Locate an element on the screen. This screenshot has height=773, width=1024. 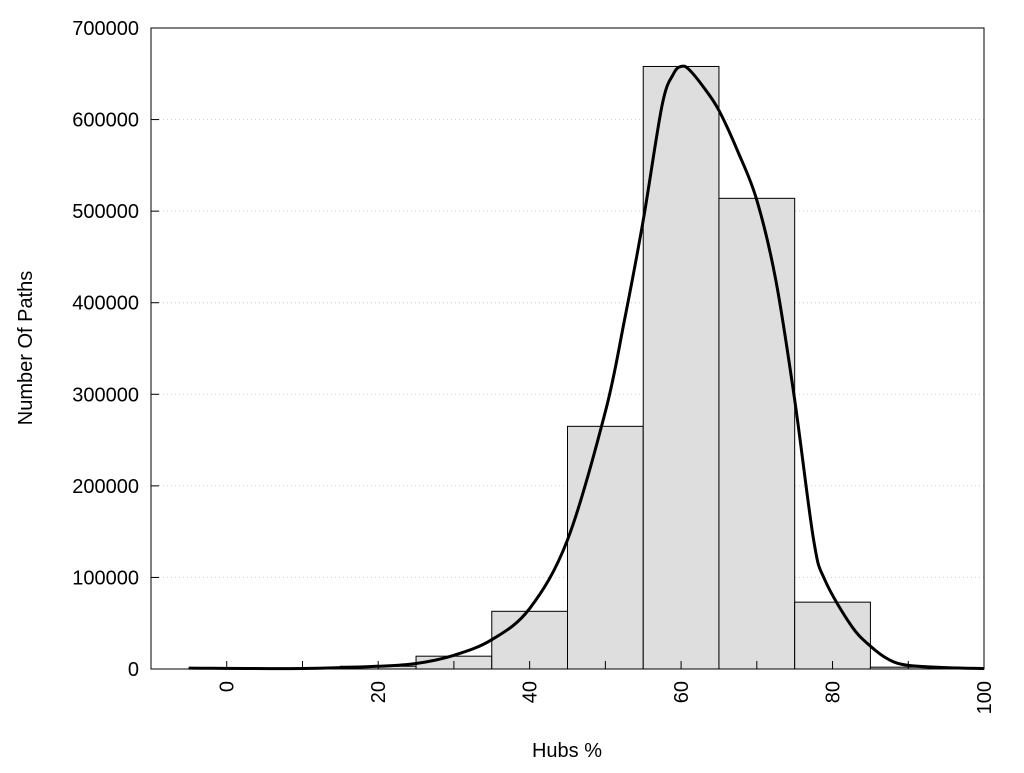
y-tick-label: 0 is located at coordinates (133, 670).